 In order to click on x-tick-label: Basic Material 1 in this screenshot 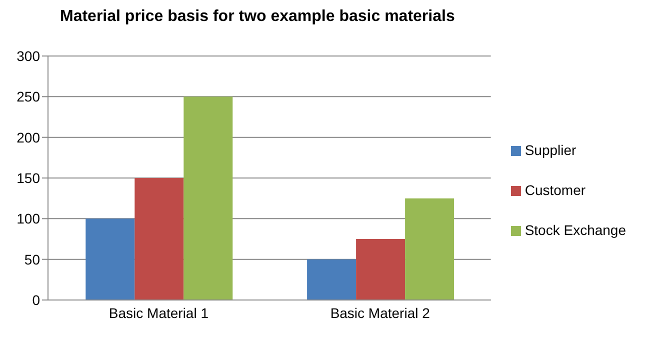, I will do `click(158, 312)`.